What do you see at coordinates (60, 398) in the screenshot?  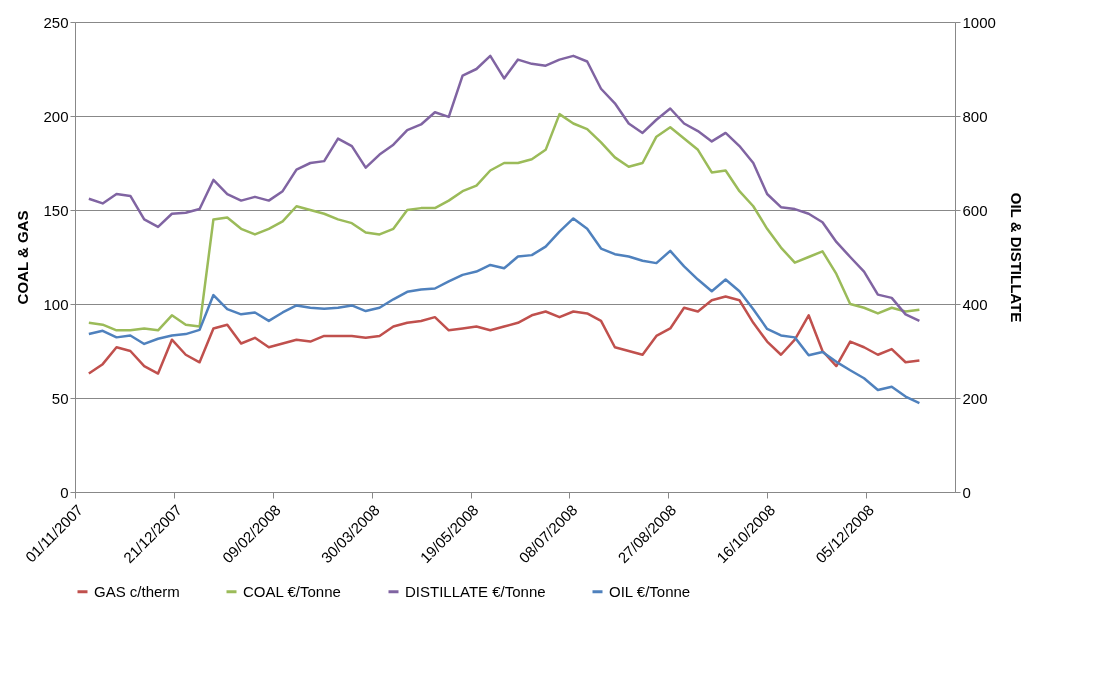 I see `y-tick-label: 50` at bounding box center [60, 398].